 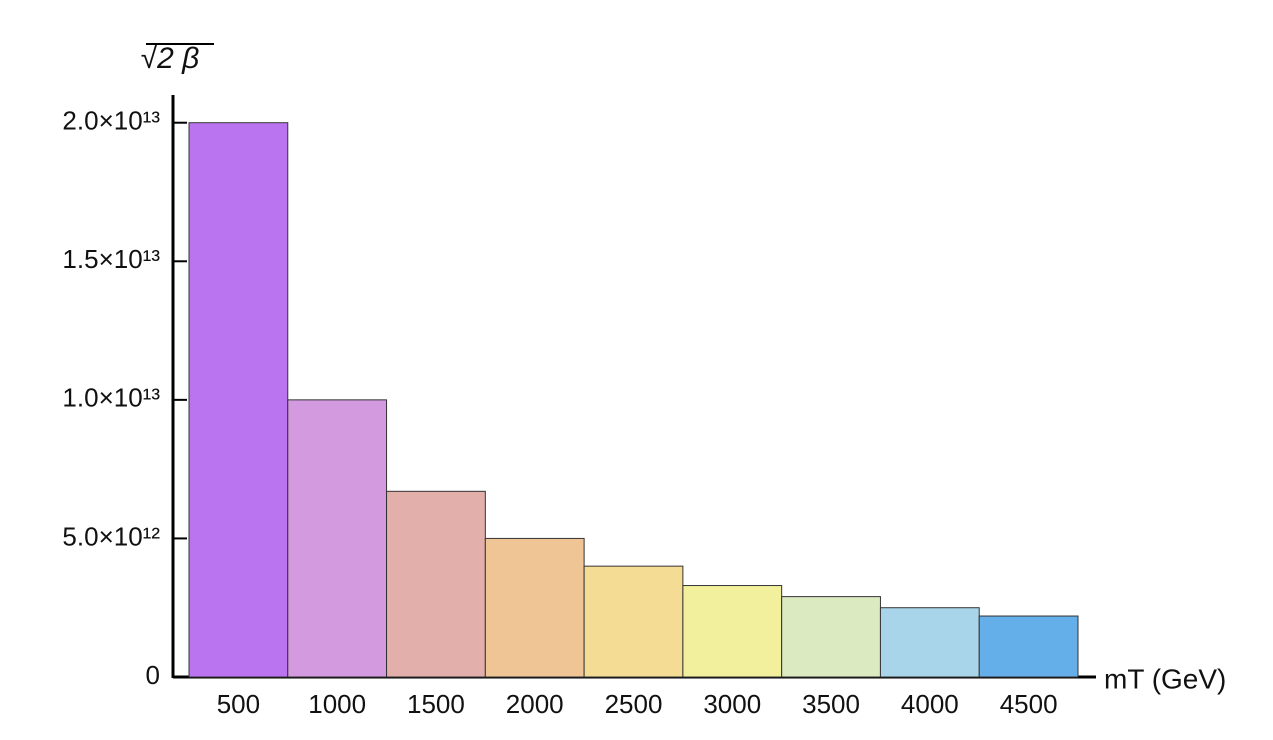 I want to click on x-tick-label: 3000, so click(x=732, y=704).